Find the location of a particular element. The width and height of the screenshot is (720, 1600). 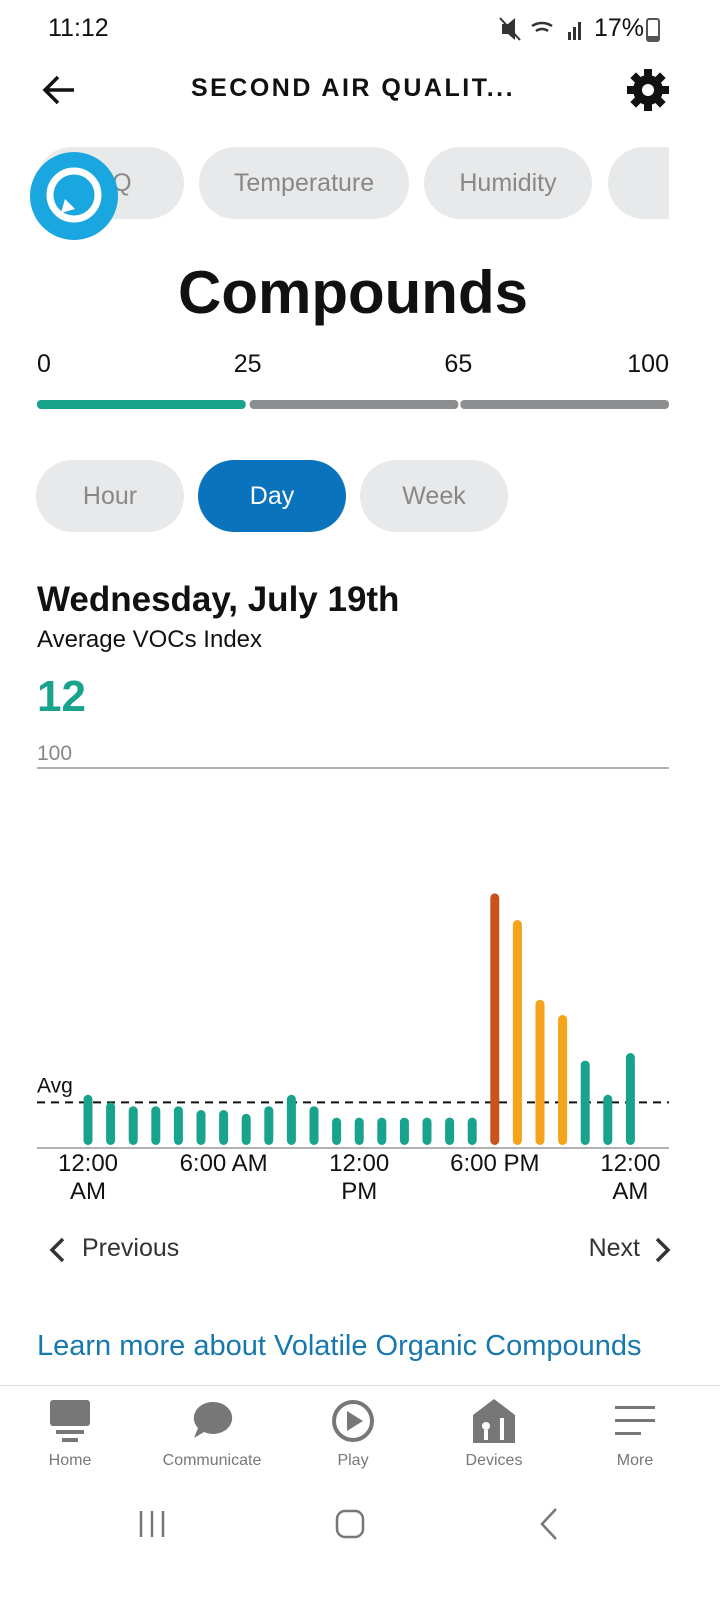

range-button: Hour is located at coordinates (110, 496).